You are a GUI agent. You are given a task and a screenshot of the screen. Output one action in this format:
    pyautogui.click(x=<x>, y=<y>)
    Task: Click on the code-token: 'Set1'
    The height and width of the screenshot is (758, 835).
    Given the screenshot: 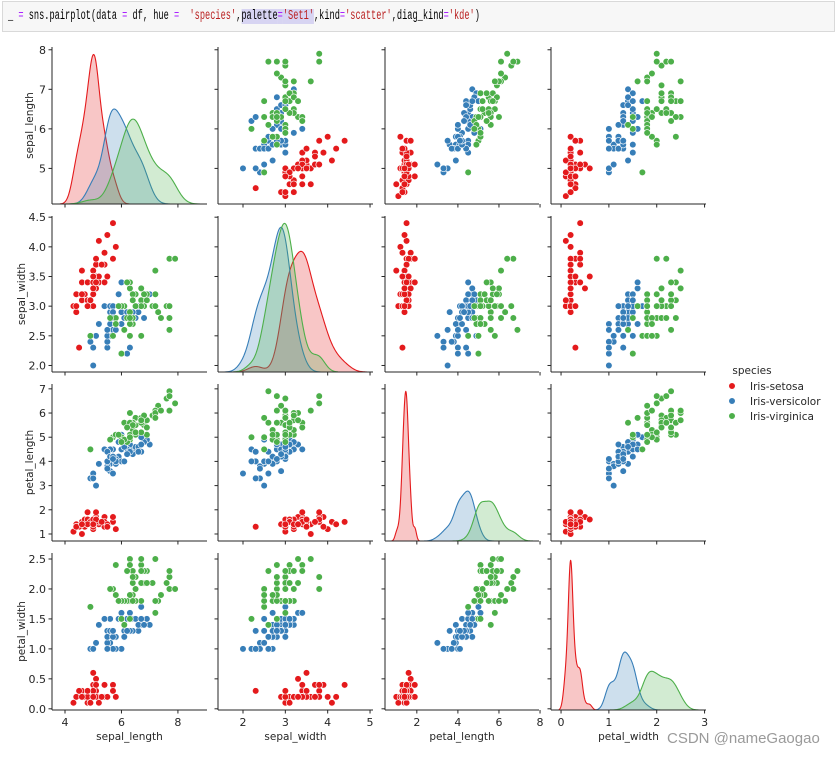 What is the action you would take?
    pyautogui.click(x=298, y=16)
    